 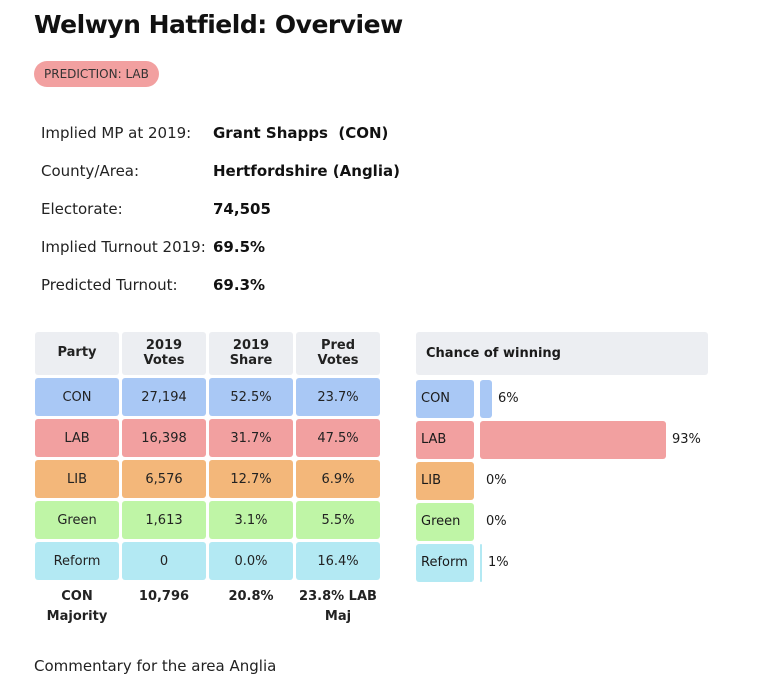 I want to click on votes-cell: 0, so click(x=164, y=561).